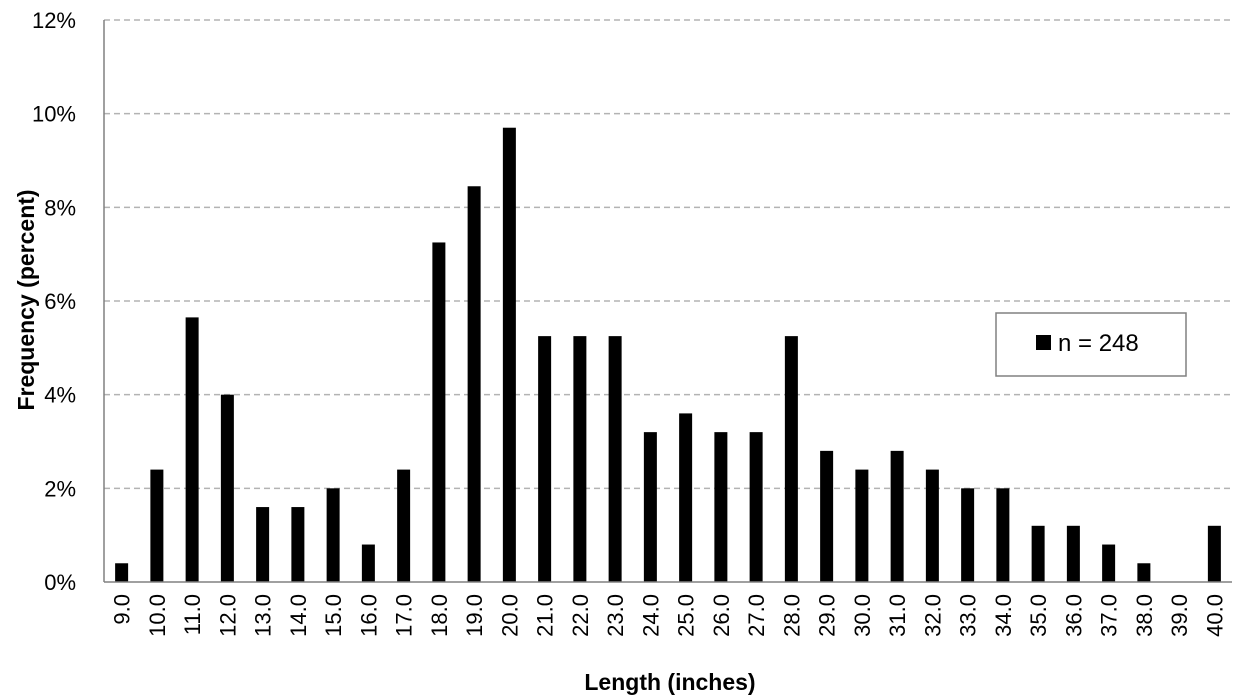 Image resolution: width=1235 pixels, height=700 pixels. What do you see at coordinates (404, 615) in the screenshot?
I see `x-tick-label: 17.0` at bounding box center [404, 615].